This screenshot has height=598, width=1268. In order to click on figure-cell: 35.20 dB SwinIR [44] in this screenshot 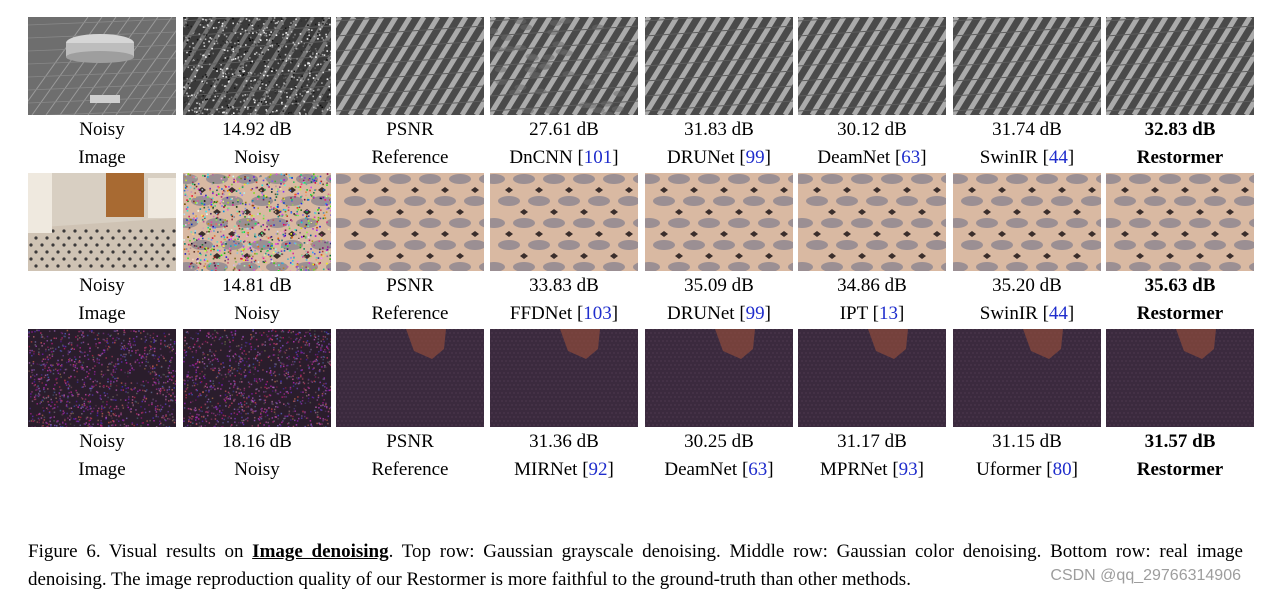, I will do `click(1027, 250)`.